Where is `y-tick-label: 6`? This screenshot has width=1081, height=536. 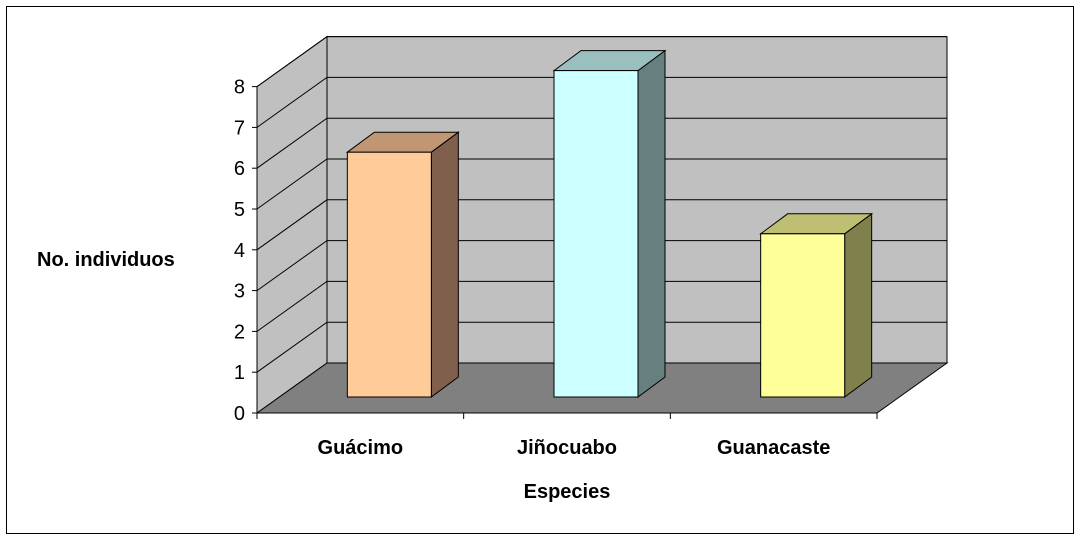 y-tick-label: 6 is located at coordinates (239, 169).